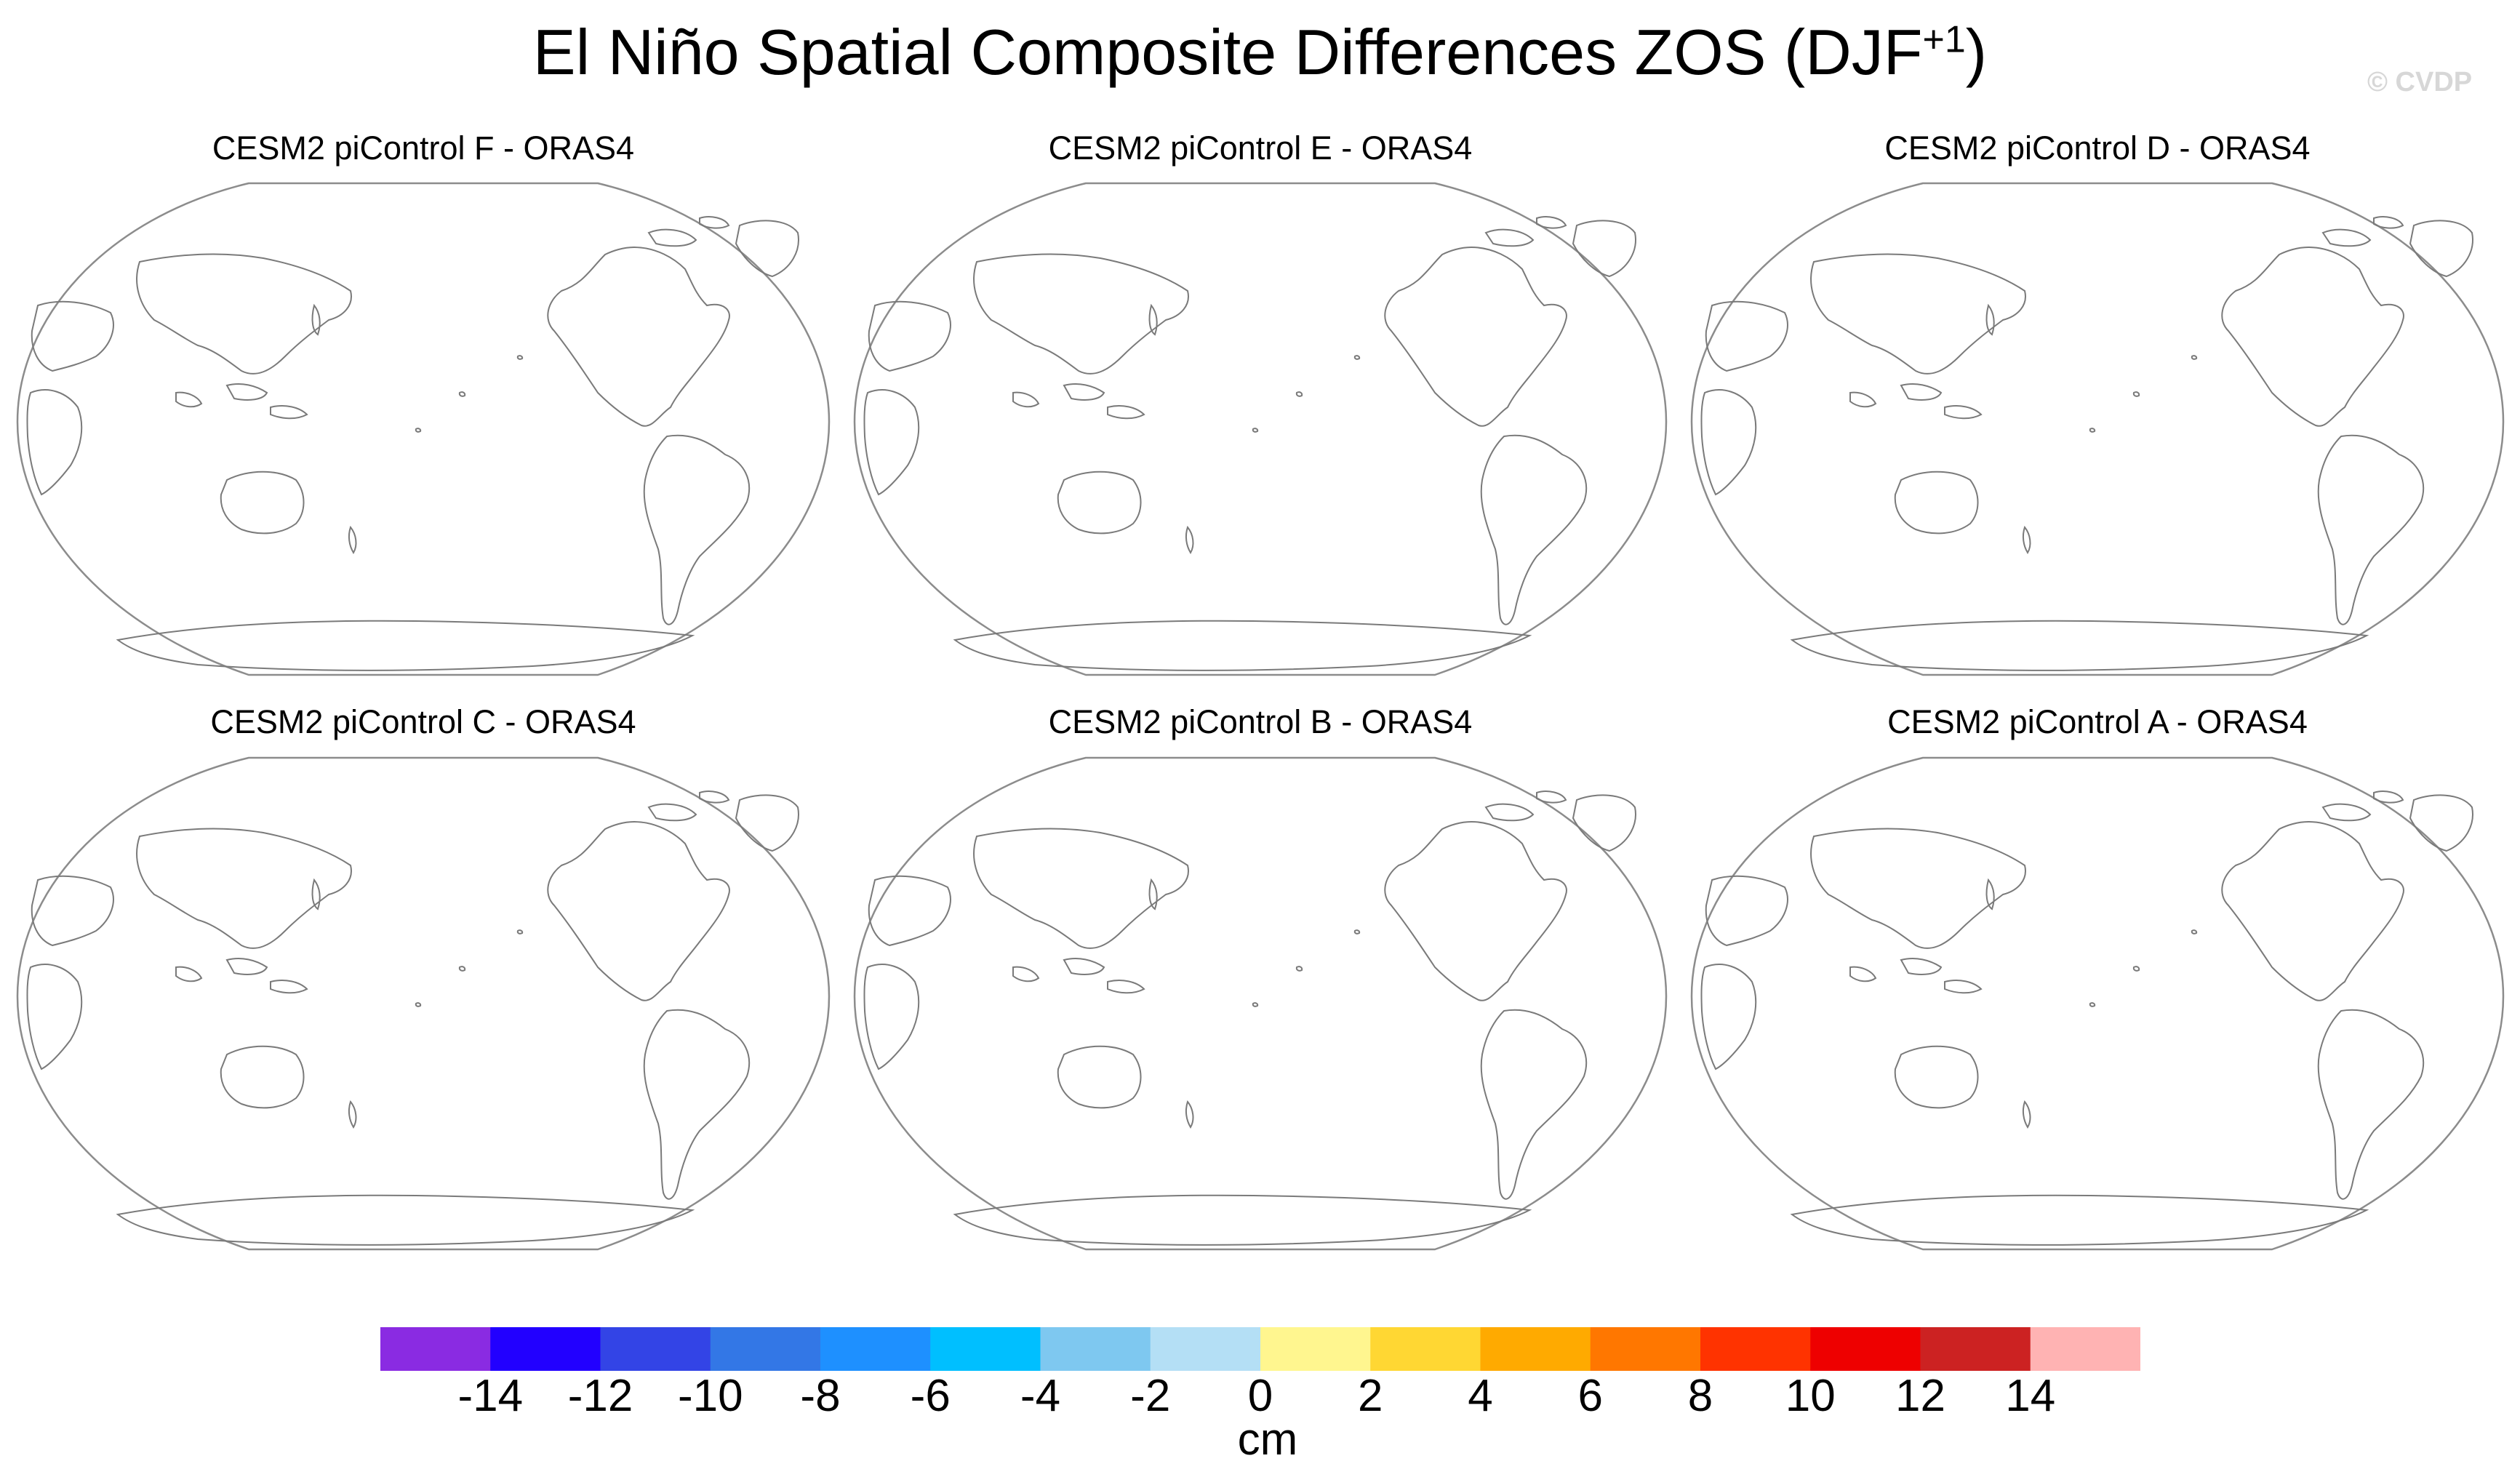 This screenshot has height=1477, width=2520. Describe the element at coordinates (1040, 1396) in the screenshot. I see `colorbar-tick-label: -4` at that location.